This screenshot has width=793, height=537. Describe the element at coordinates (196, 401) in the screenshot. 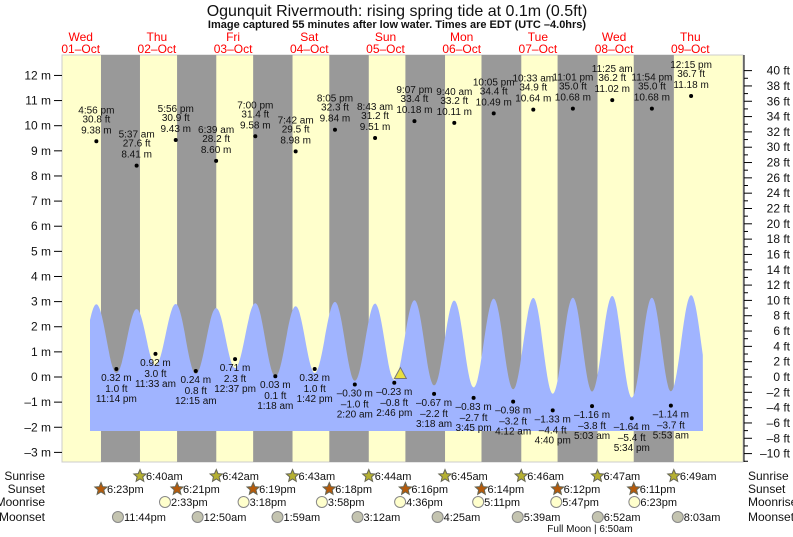

I see `tide-time-label: 12:15 am` at that location.